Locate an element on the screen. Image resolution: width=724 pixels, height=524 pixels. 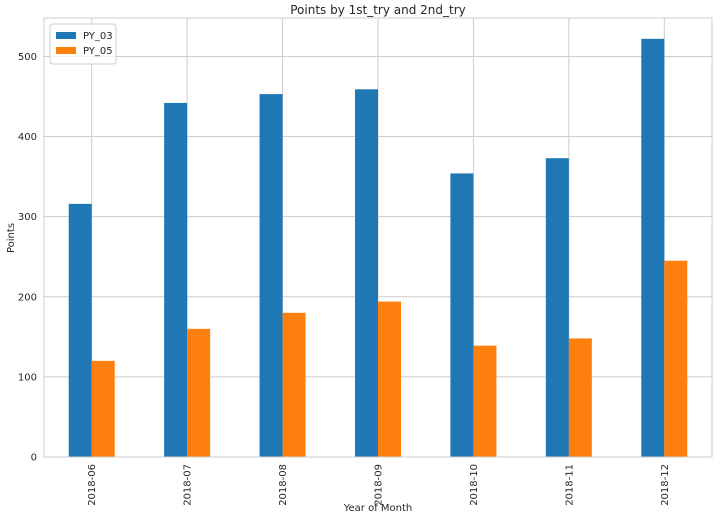
legend-label: PY_05 is located at coordinates (98, 51).